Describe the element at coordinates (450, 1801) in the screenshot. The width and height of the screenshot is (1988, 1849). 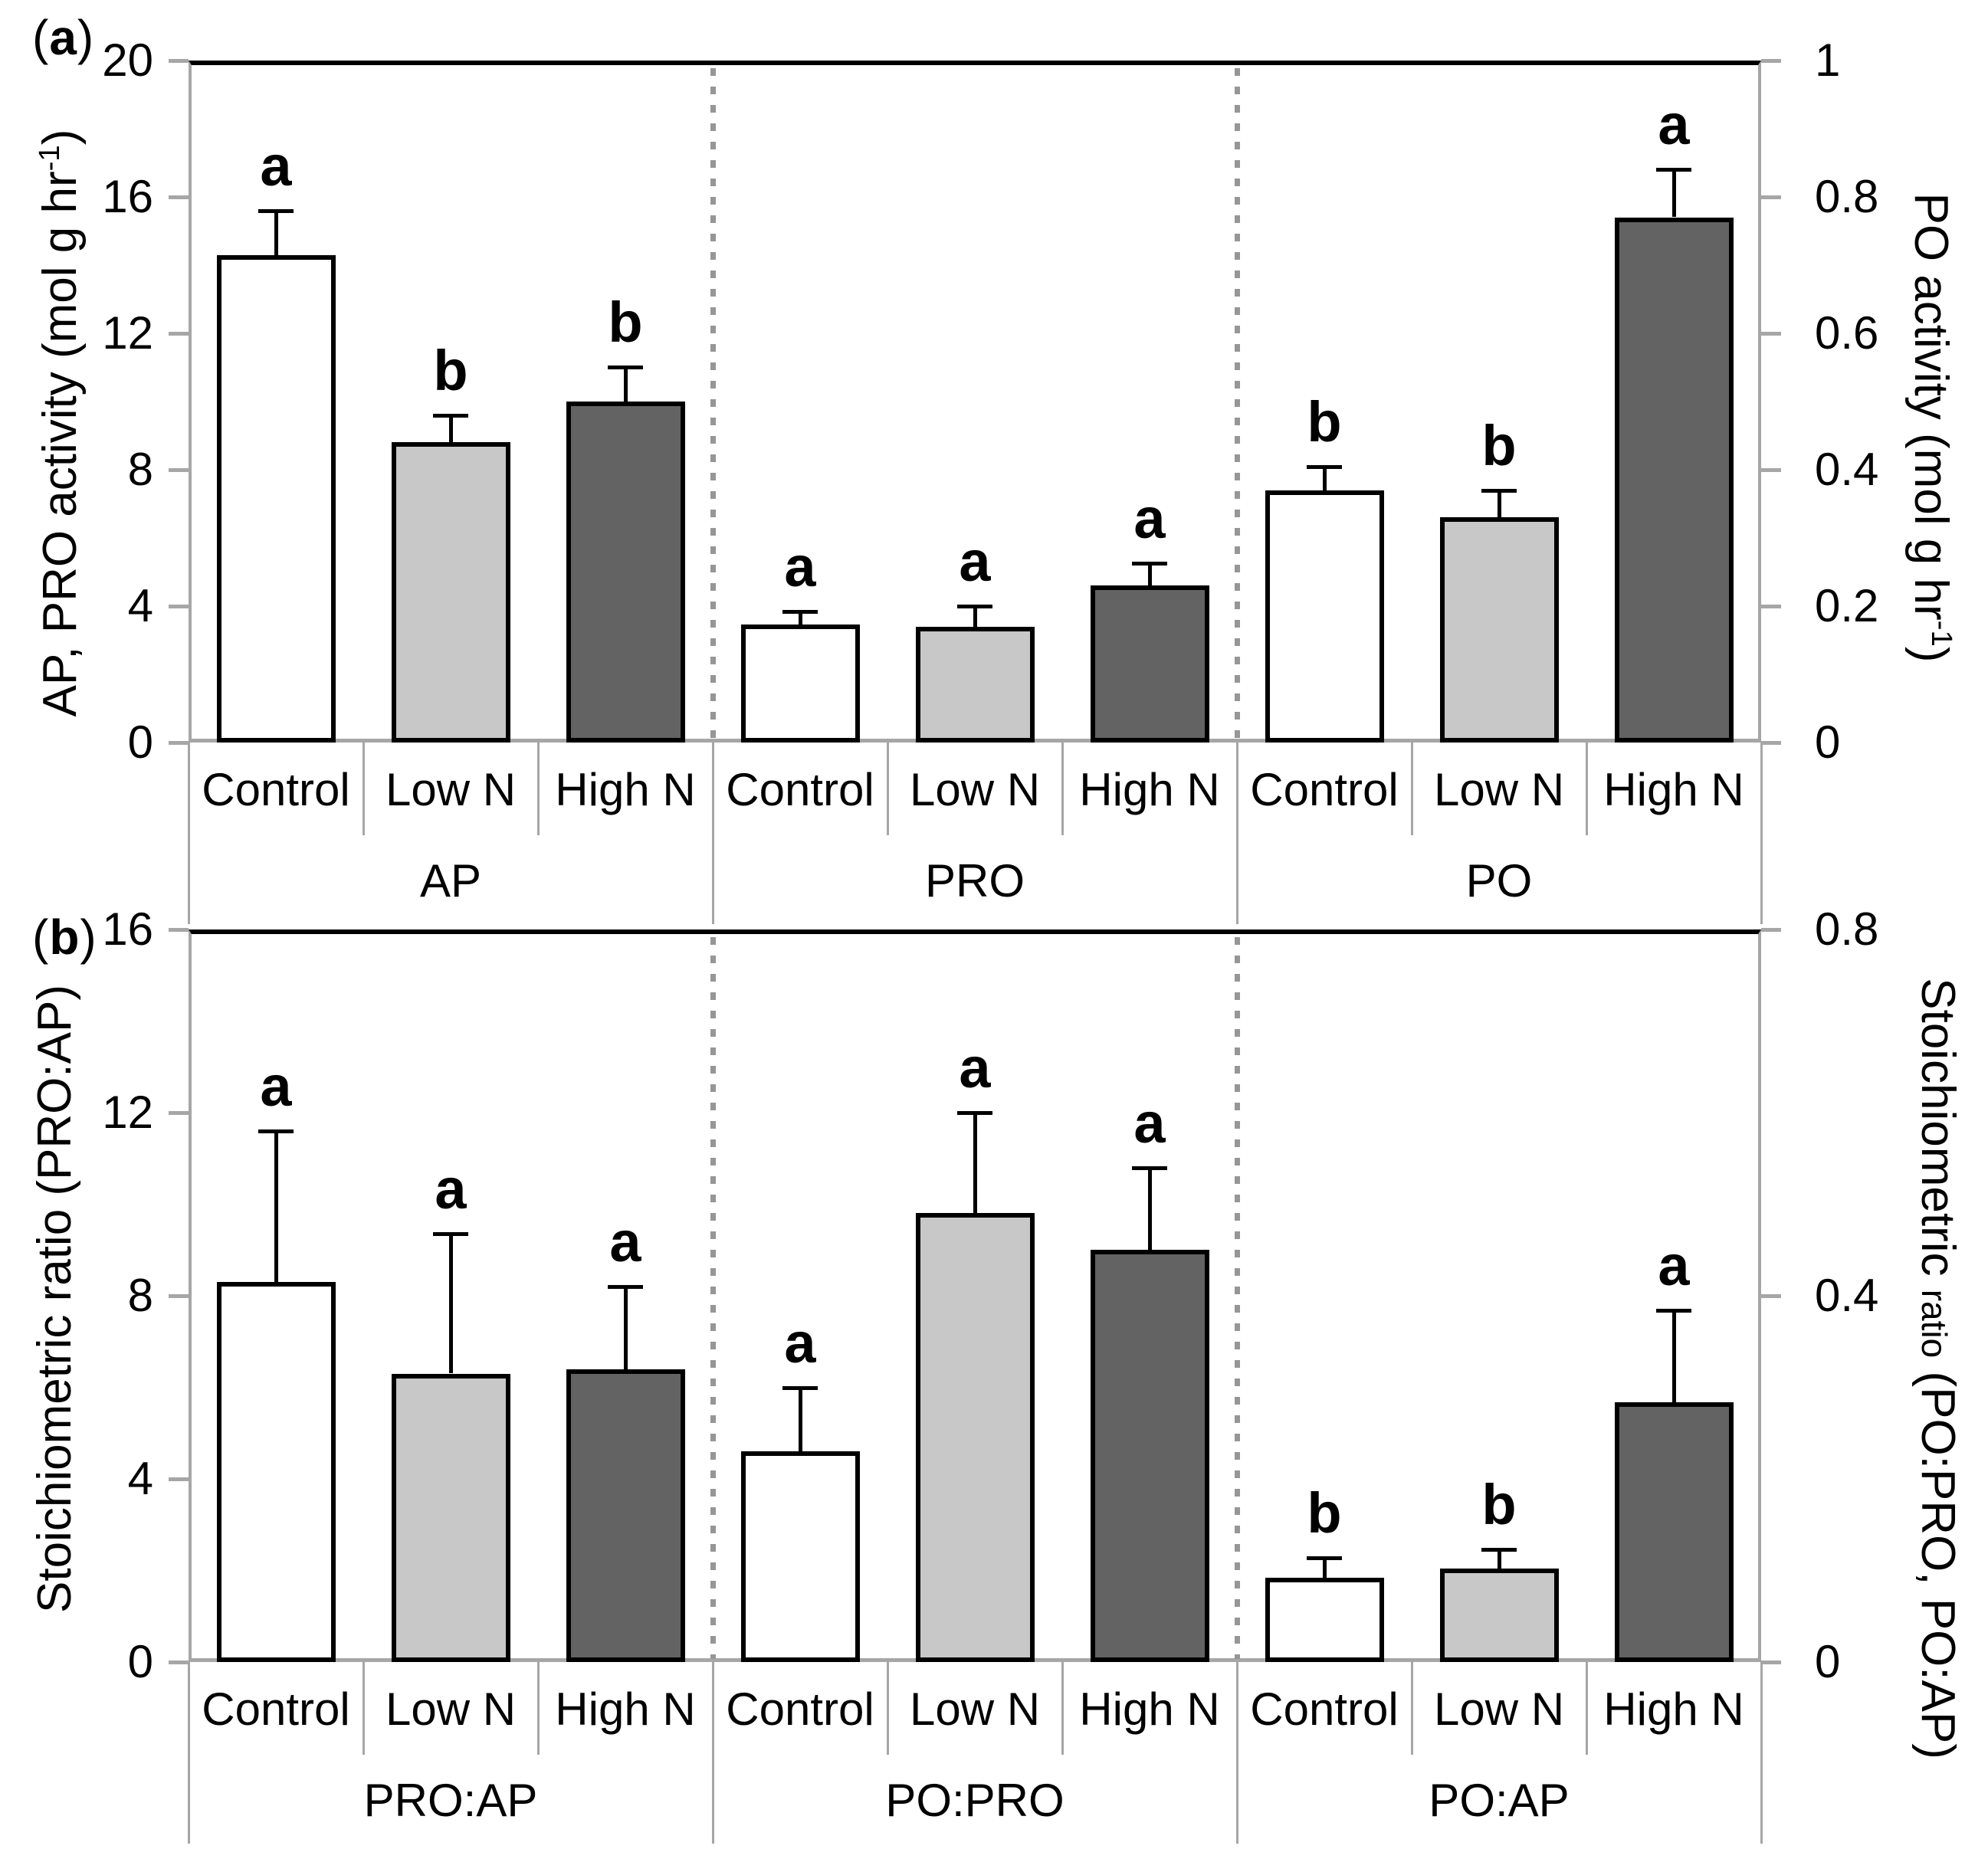
I see `group-label: PRO:AP` at that location.